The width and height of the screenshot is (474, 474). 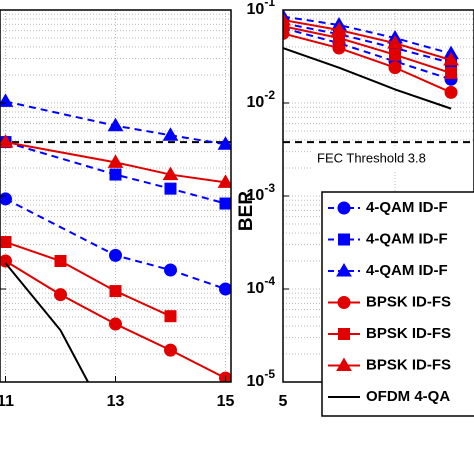 I want to click on y-tick-label: 10⁻³, so click(x=261, y=192).